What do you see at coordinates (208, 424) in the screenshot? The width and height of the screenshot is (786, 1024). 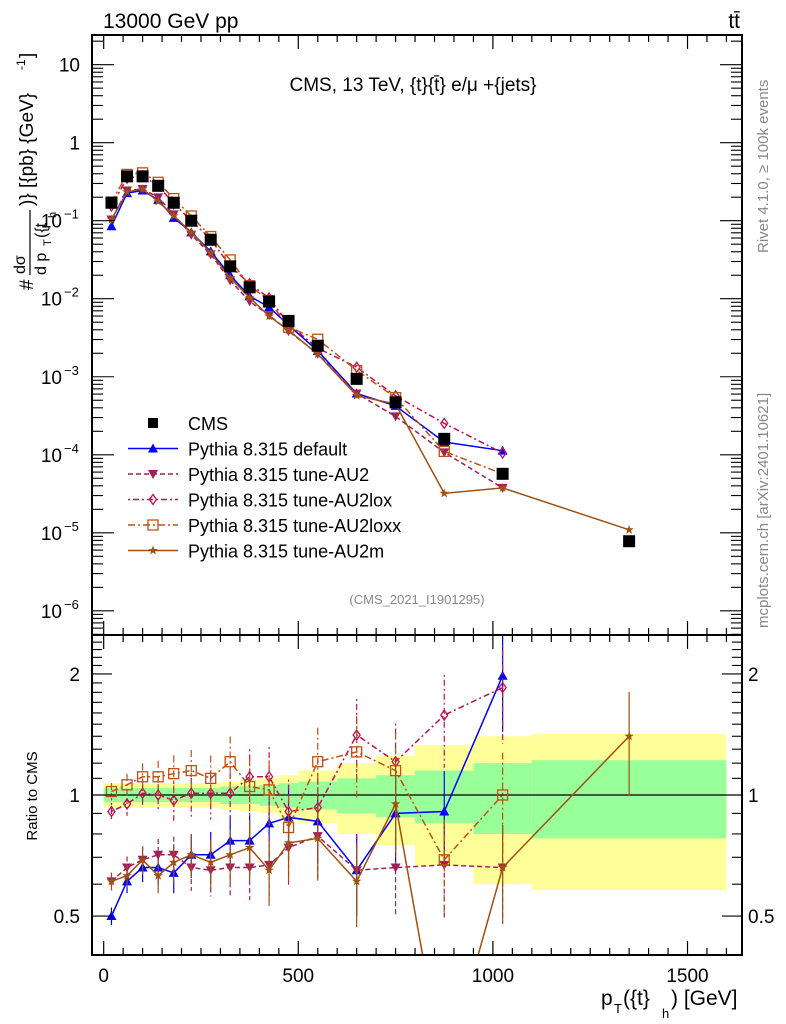 I see `legend-label: CMS` at bounding box center [208, 424].